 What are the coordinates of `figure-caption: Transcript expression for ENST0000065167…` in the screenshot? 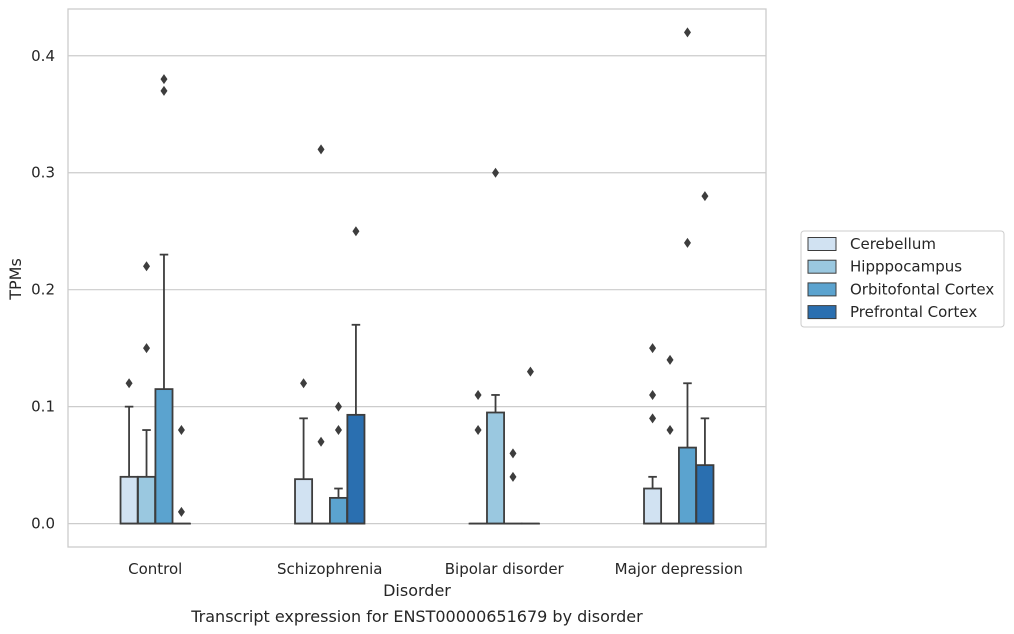 It's located at (416, 616).